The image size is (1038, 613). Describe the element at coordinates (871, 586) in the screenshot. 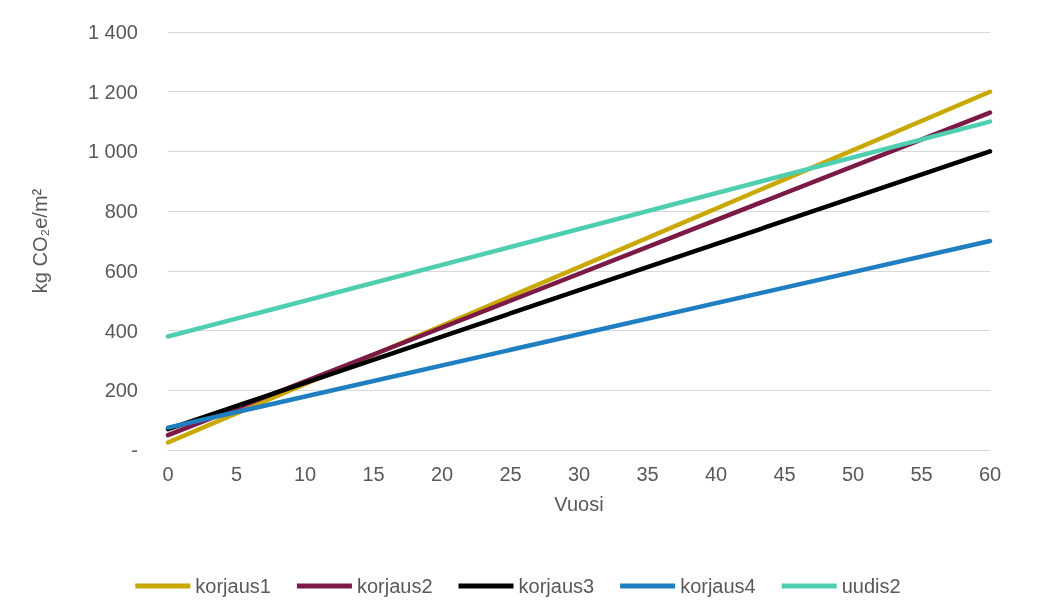

I see `legend-label: uudis2` at that location.